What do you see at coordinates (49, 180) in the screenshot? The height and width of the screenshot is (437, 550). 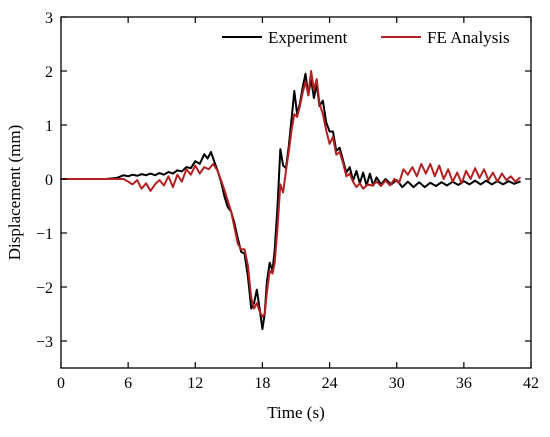 I see `y-tick-label: 0` at bounding box center [49, 180].